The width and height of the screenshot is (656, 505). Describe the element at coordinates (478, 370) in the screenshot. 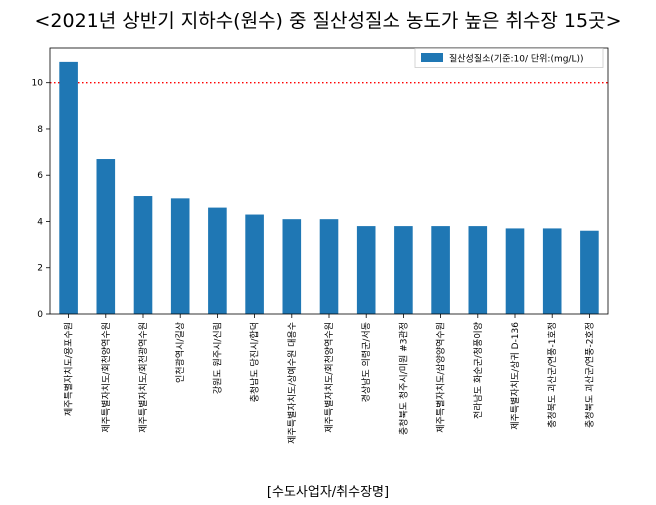

I see `x-tick-label: 전라남도 화순군/청풍이양` at that location.